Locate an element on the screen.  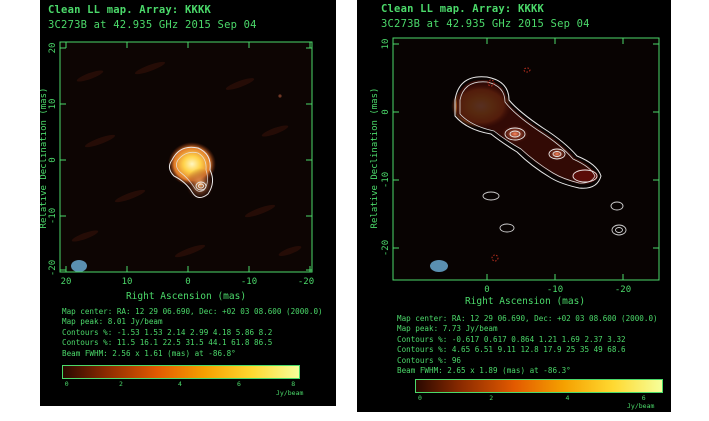
colorbar-ticks: 0 2 4 6 is located at coordinates (538, 398).